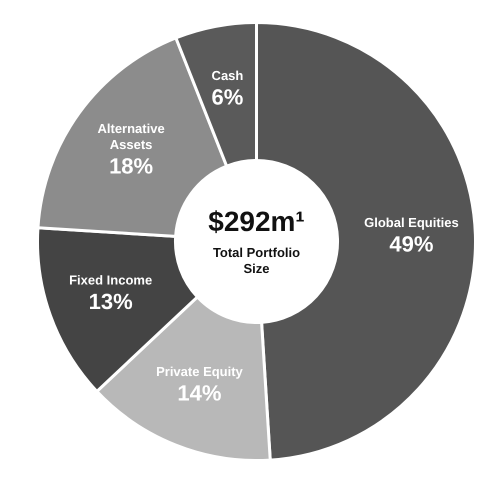 This screenshot has height=483, width=479. I want to click on data-label: 6%, so click(228, 97).